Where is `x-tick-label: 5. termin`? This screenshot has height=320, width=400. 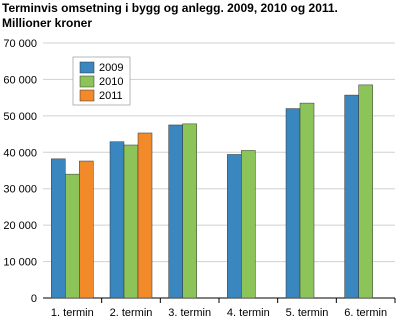 x-tick-label: 5. termin is located at coordinates (307, 313).